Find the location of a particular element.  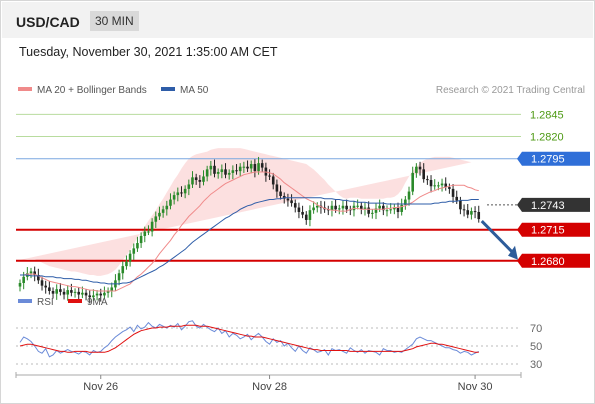

level-label-1.2820: 1.2820 is located at coordinates (547, 138).